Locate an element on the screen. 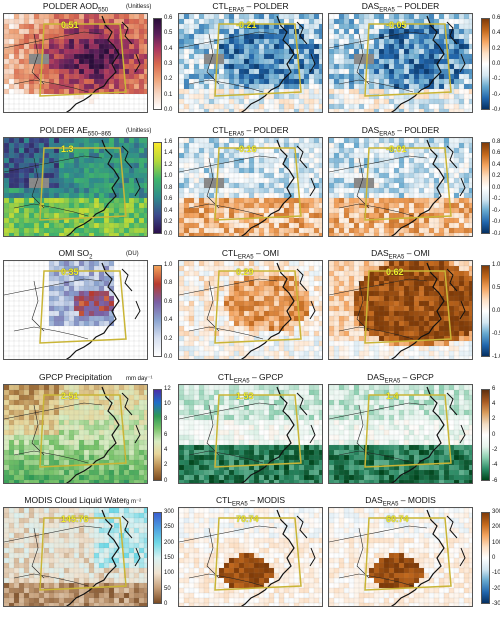  map-panel-4-1: CTLERA5 – MODIS 70.74 is located at coordinates (250, 551).